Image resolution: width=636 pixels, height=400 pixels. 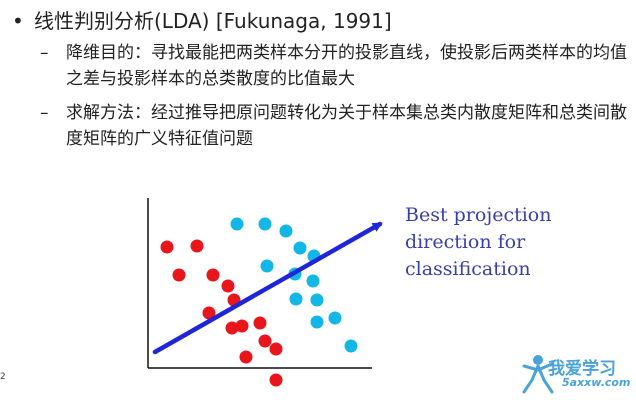 I want to click on cyan-class-points, so click(x=294, y=285).